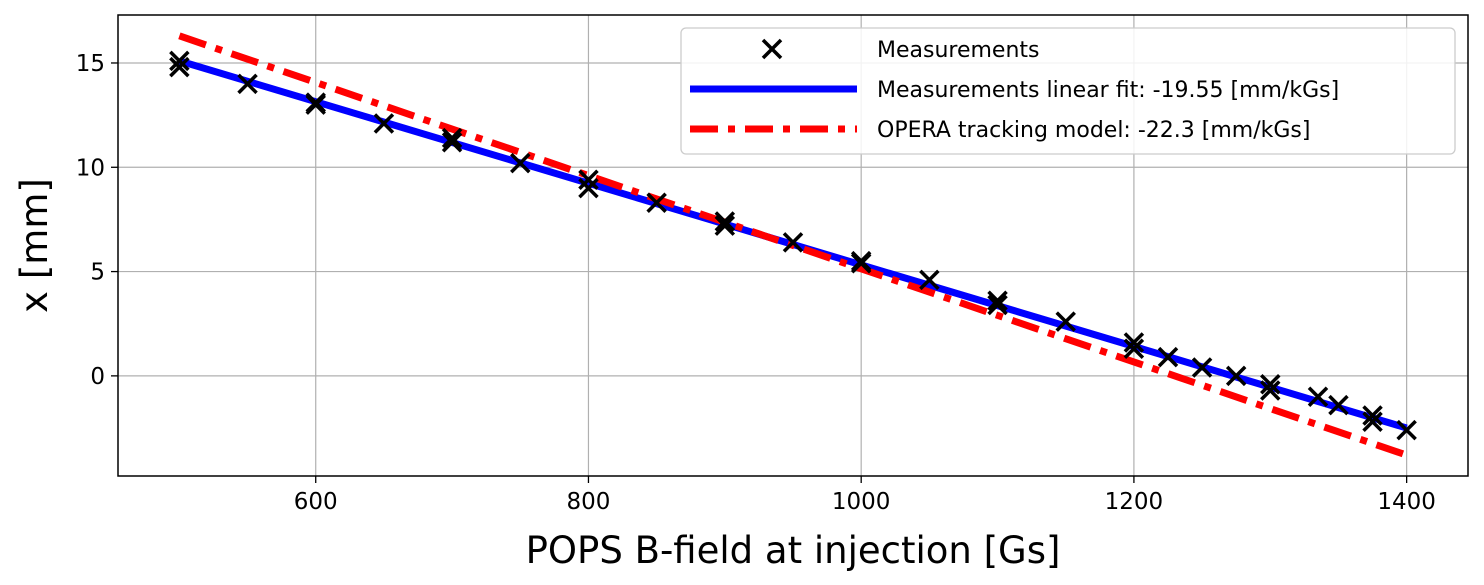 Image resolution: width=1484 pixels, height=585 pixels. What do you see at coordinates (34, 245) in the screenshot?
I see `y-axis-label: x [mm]` at bounding box center [34, 245].